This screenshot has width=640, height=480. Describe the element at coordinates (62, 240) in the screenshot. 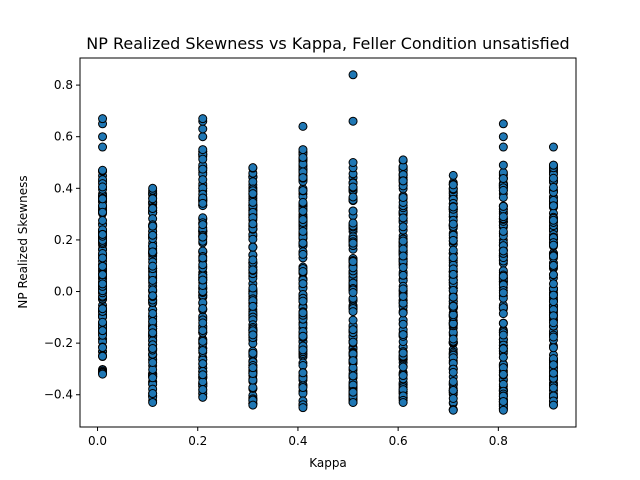

I see `y-axis-ticks: −0.4 −0.2 0.0 0.2 0.4 0.6 0.8` at that location.